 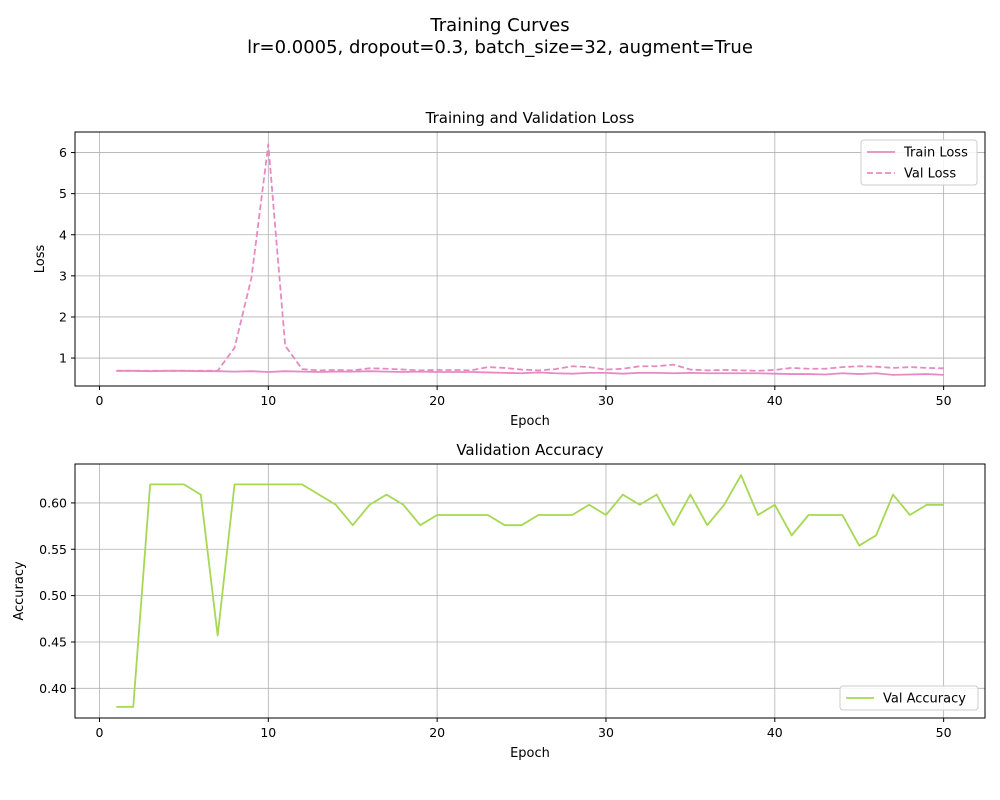 What do you see at coordinates (40, 259) in the screenshot?
I see `y-axis-label: Loss` at bounding box center [40, 259].